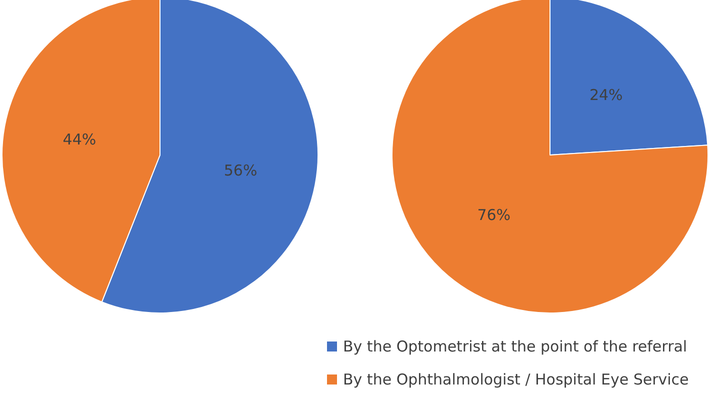 This screenshot has height=396, width=709. I want to click on data-label: 44%, so click(79, 139).